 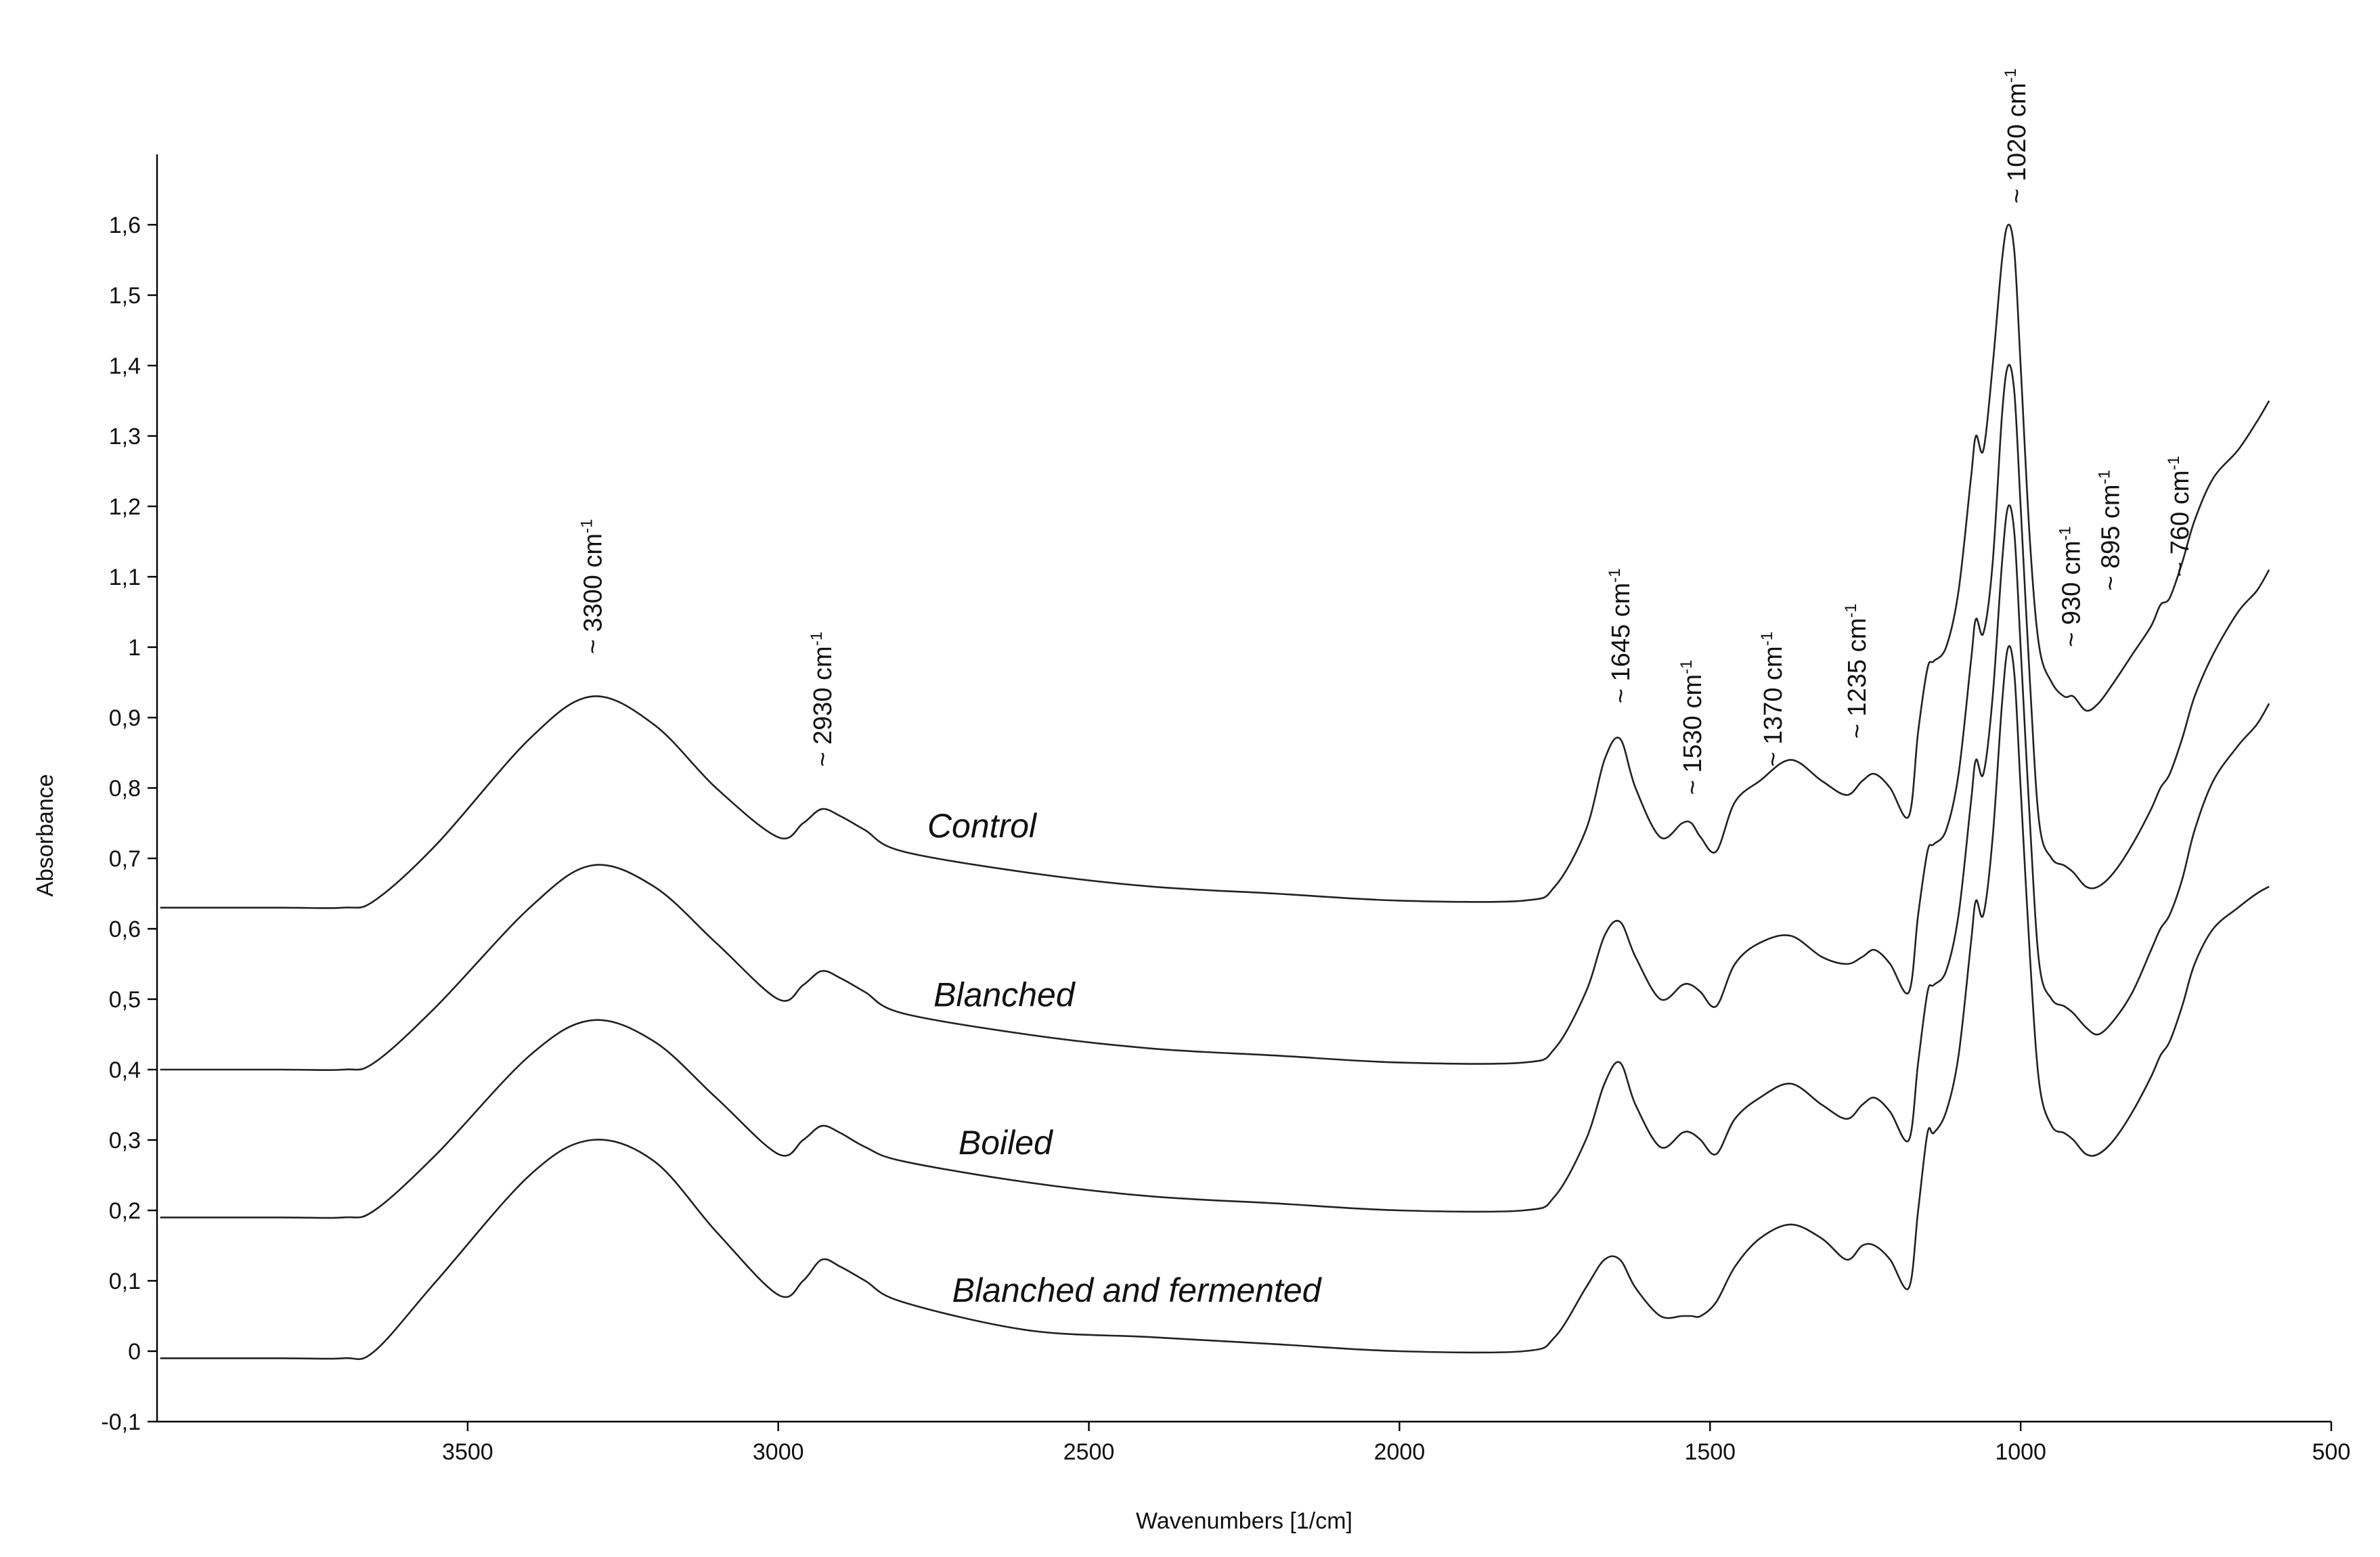 What do you see at coordinates (125, 789) in the screenshot?
I see `y-tick-label: 0,8` at bounding box center [125, 789].